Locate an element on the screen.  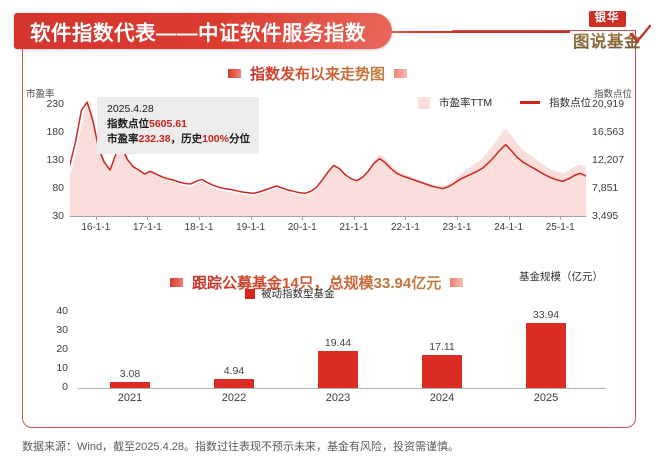
trend-legend: 市盈率TTM 指数点位 is located at coordinates (504, 102).